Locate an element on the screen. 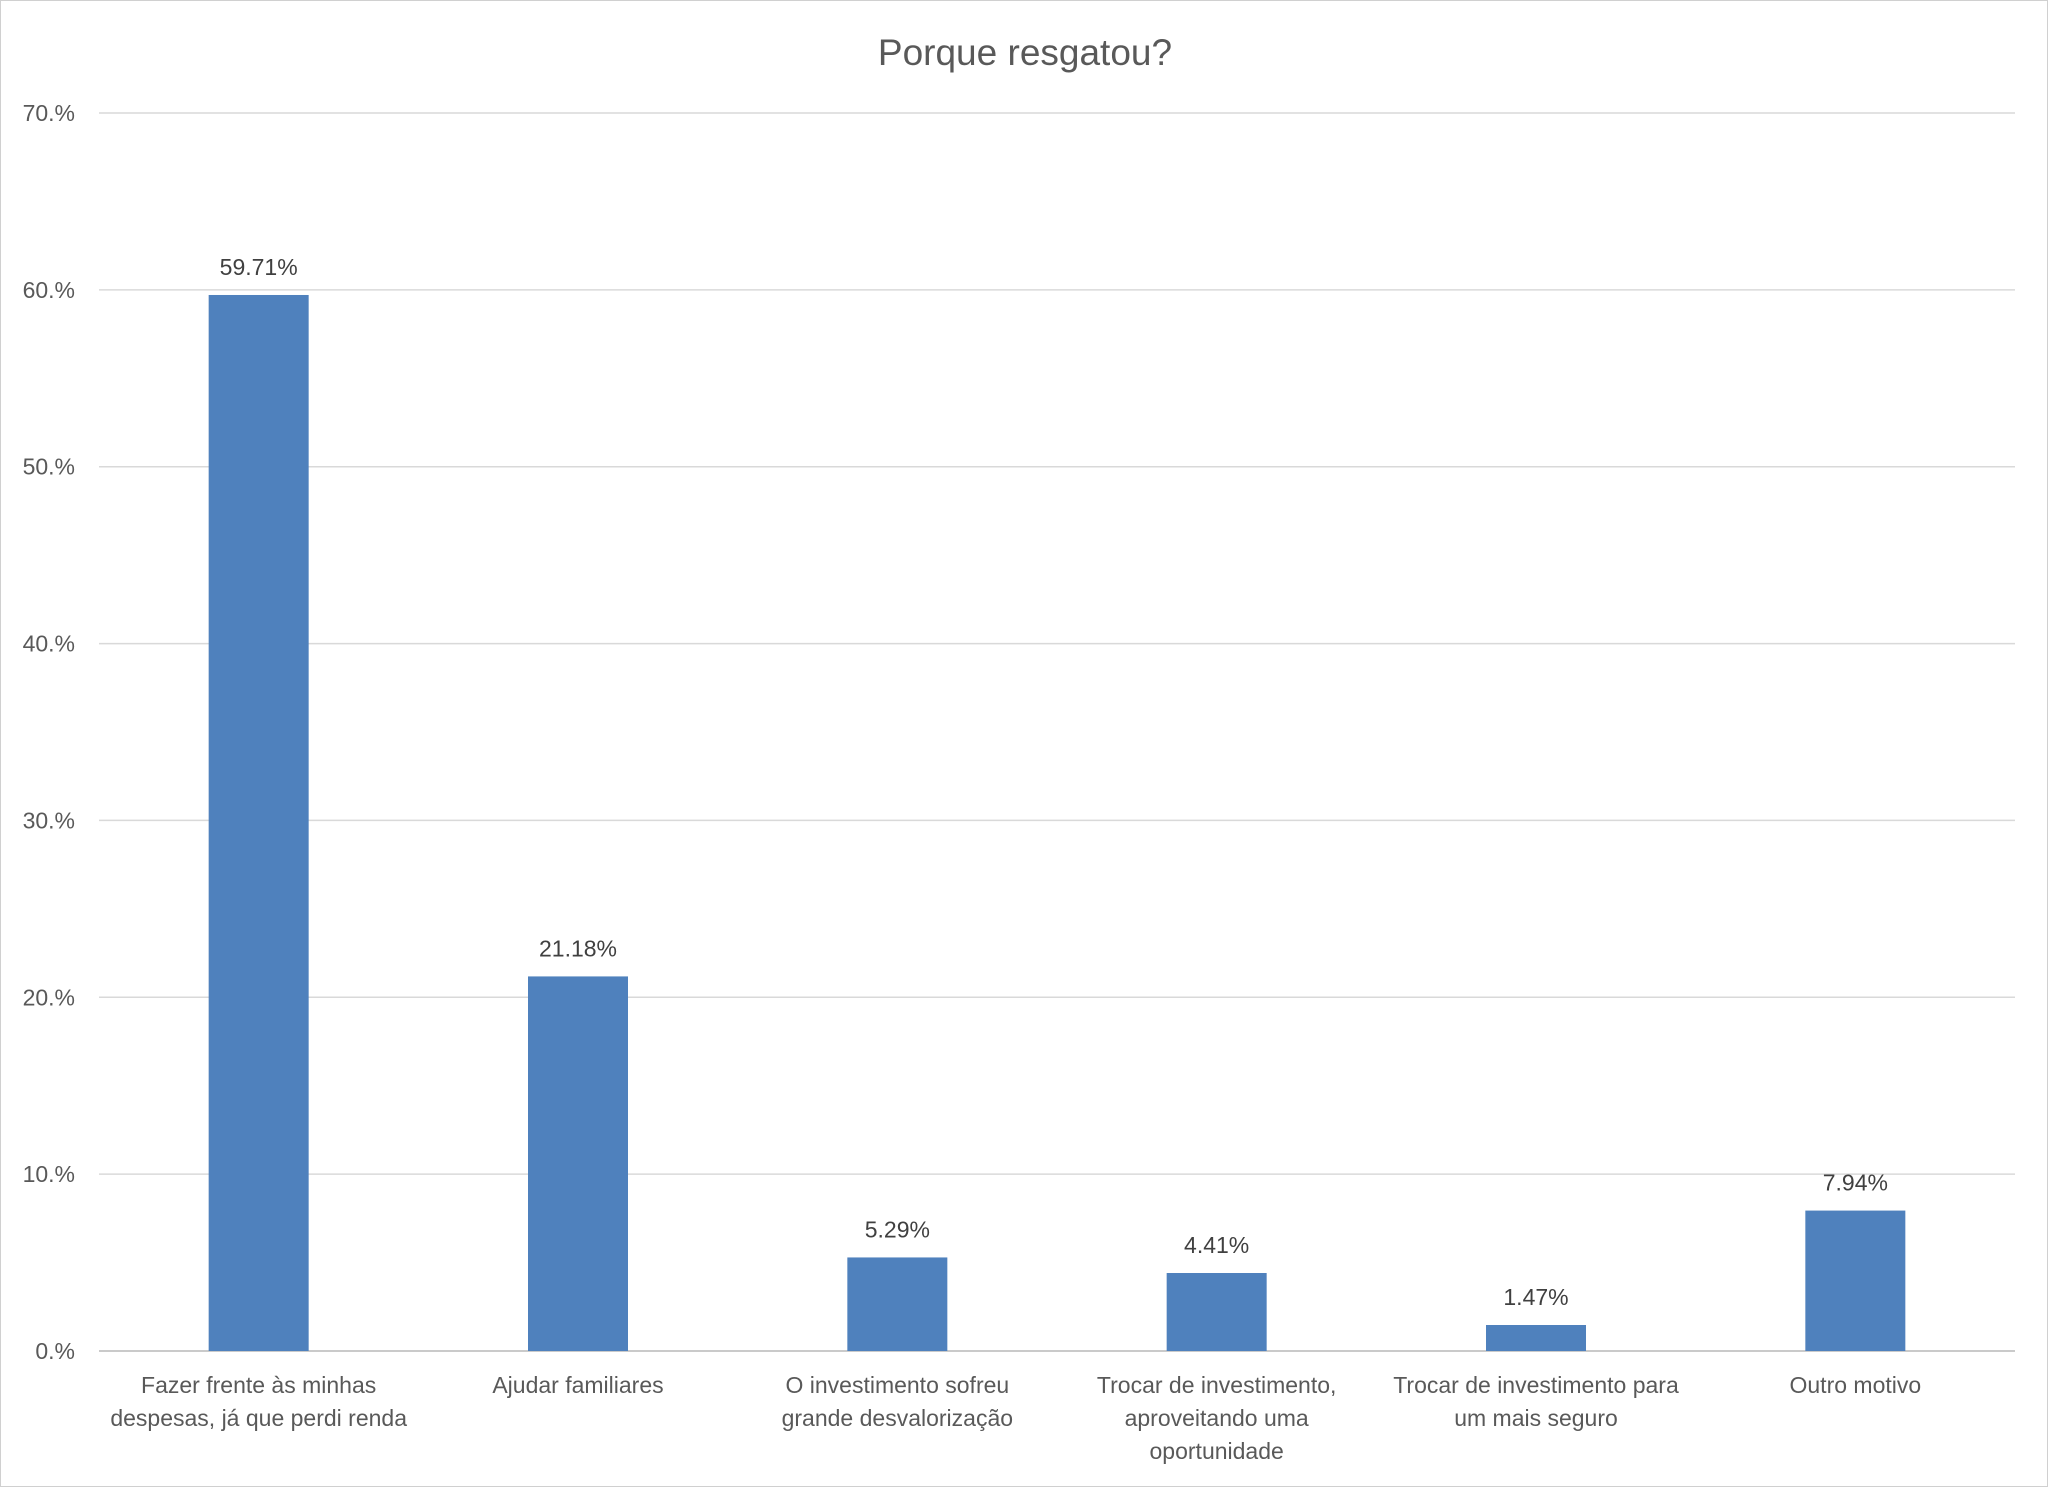 Image resolution: width=2048 pixels, height=1488 pixels. category-label: Trocar de investimento para is located at coordinates (1536, 1385).